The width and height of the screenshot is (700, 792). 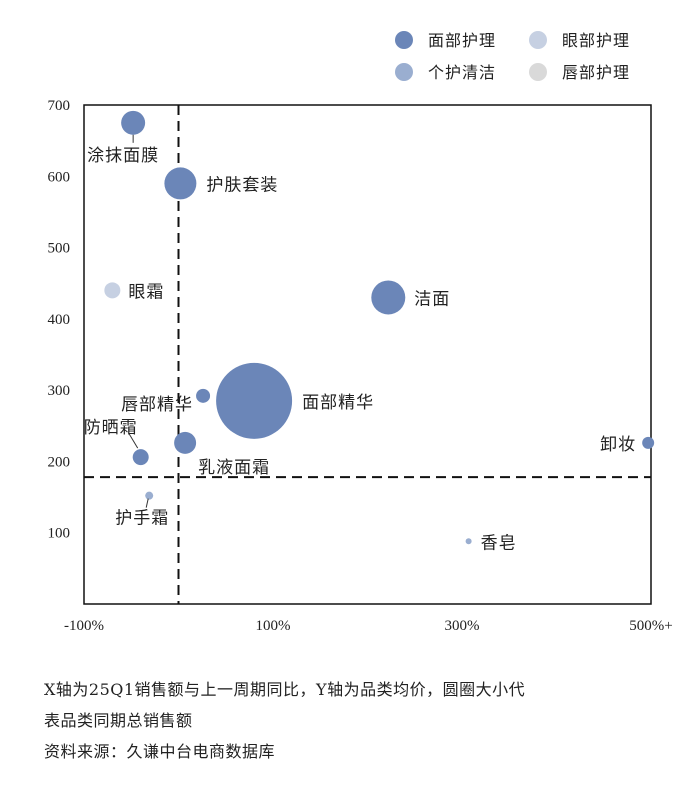 What do you see at coordinates (596, 40) in the screenshot?
I see `legend-label: 眼部护理` at bounding box center [596, 40].